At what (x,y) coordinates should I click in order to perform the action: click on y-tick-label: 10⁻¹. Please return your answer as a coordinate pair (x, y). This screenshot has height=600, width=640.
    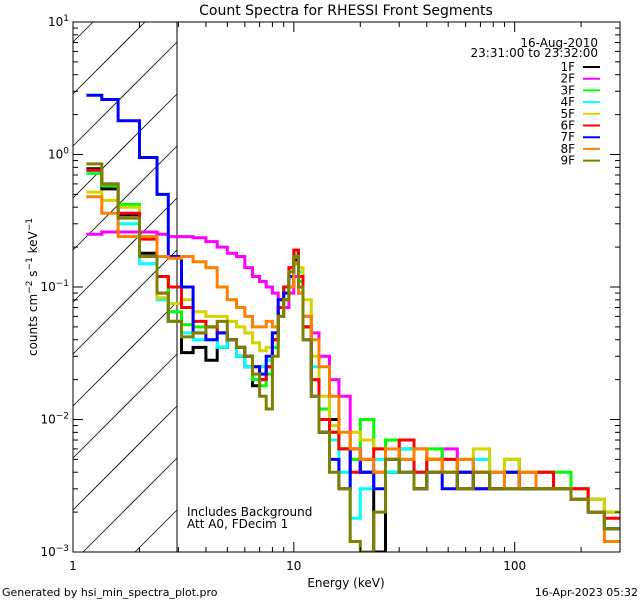
    Looking at the image, I should click on (54, 286).